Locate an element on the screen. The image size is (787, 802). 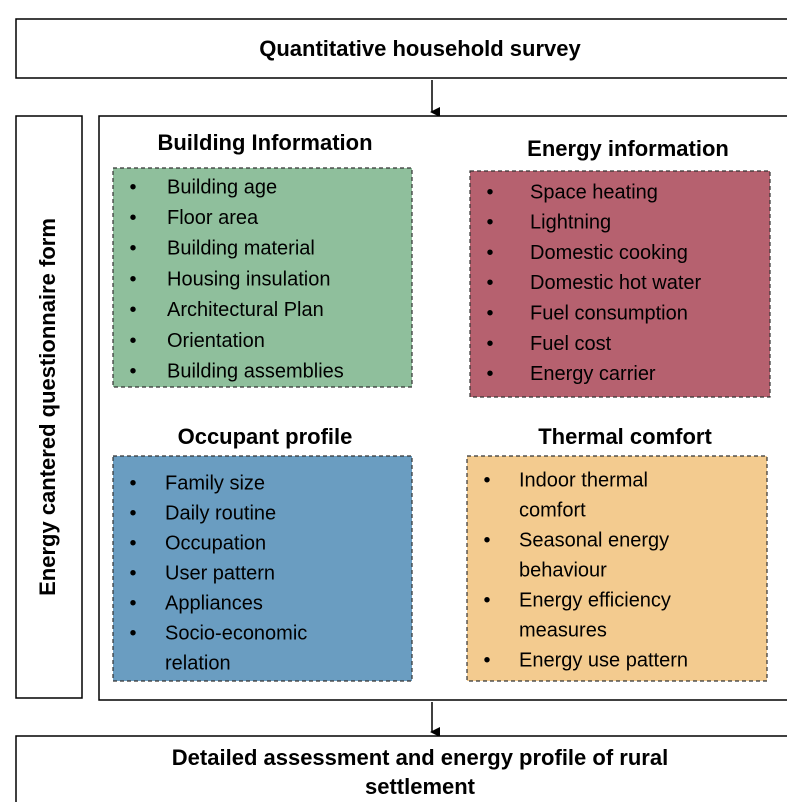
list-item: Fuel cost is located at coordinates (571, 344).